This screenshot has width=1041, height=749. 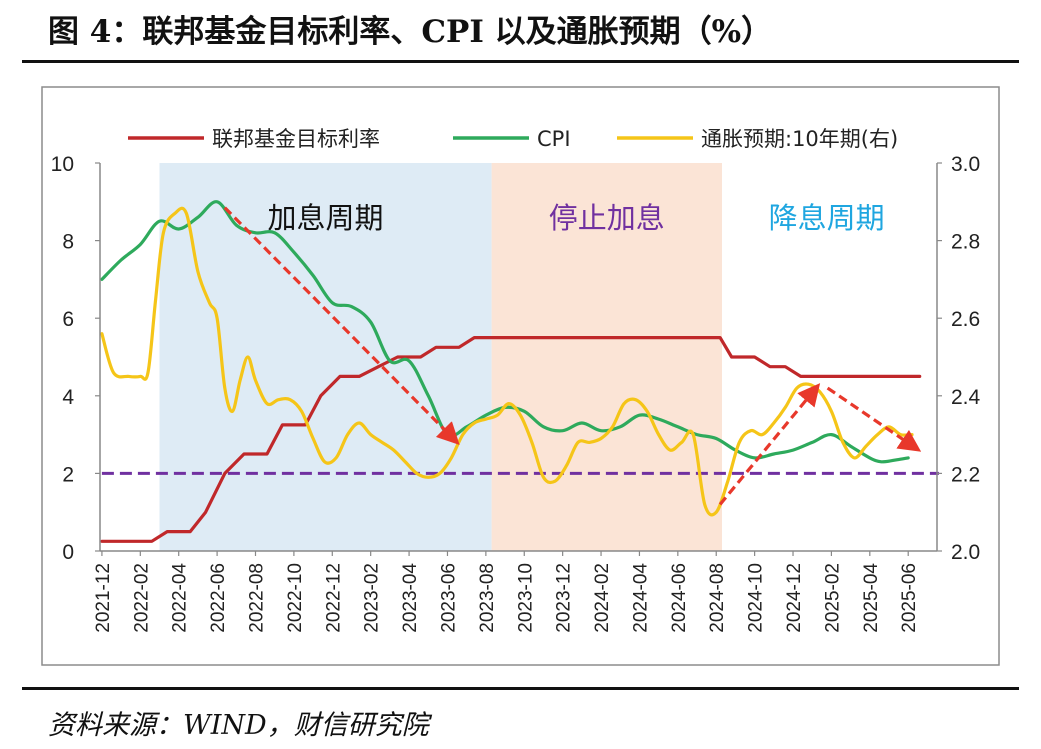 I want to click on right-tick-label: 2.0, so click(x=965, y=552).